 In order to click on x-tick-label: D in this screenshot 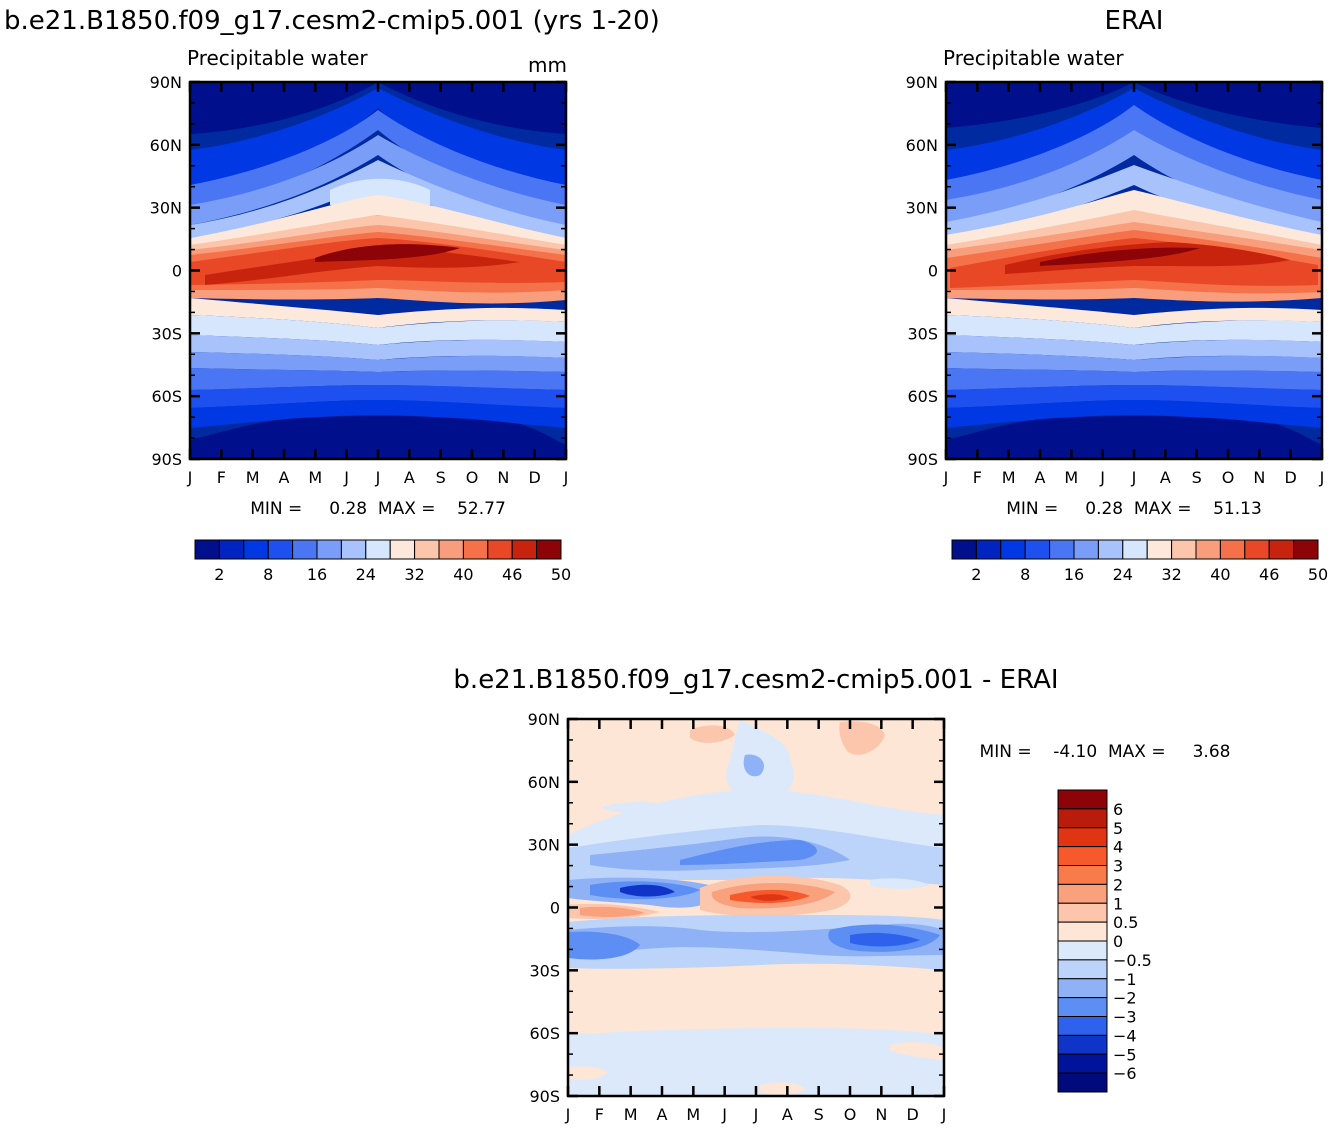, I will do `click(913, 1114)`.